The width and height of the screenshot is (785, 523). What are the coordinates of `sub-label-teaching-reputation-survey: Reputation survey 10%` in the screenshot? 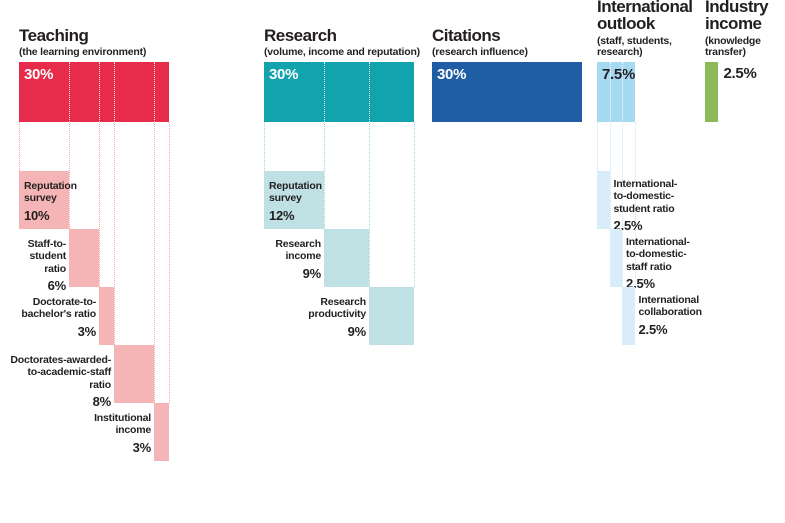 It's located at (50, 201).